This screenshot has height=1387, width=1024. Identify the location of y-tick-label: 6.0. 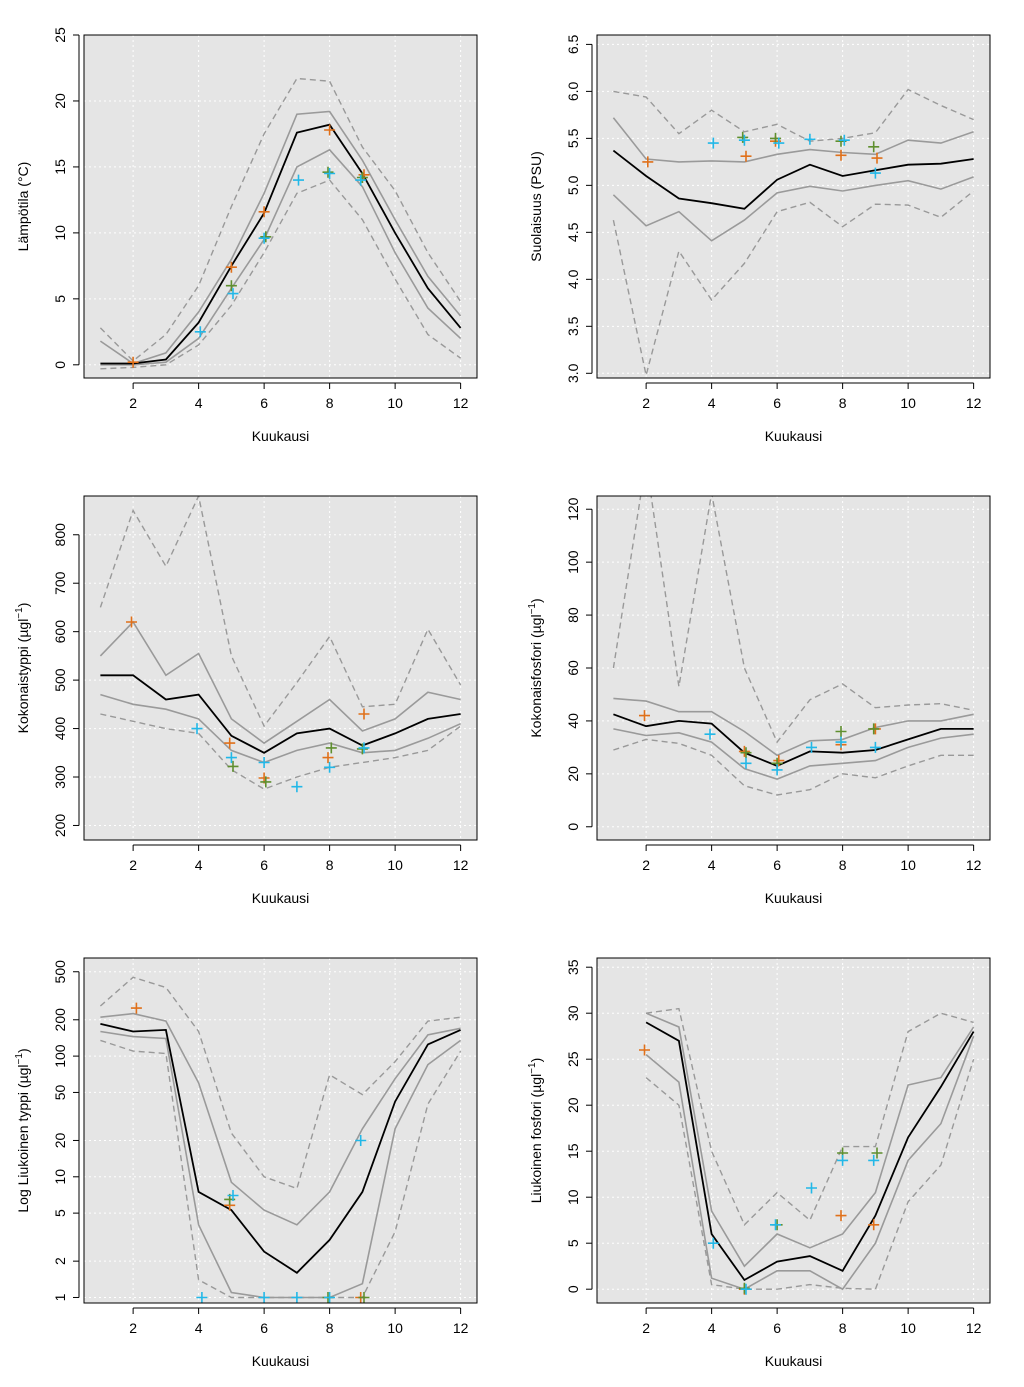
(573, 91).